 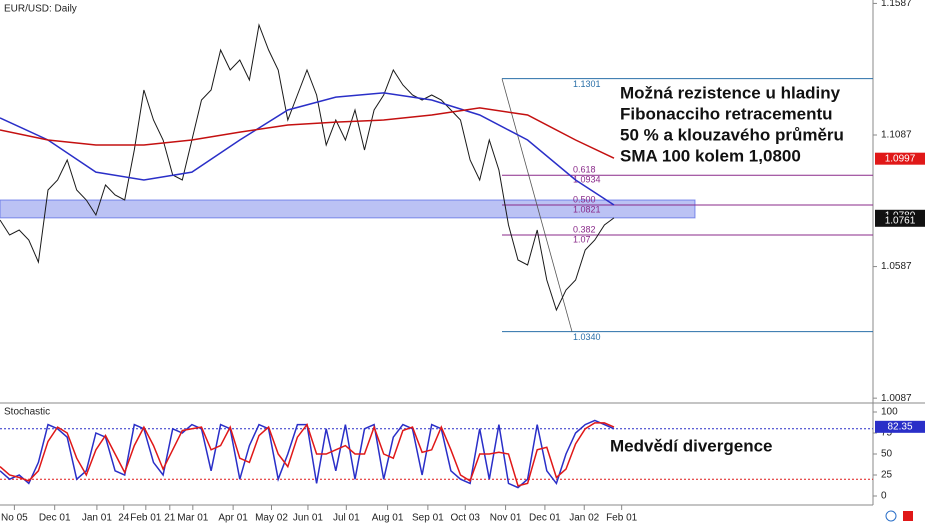 I want to click on value-tag-label: 82.35, so click(x=899, y=426).